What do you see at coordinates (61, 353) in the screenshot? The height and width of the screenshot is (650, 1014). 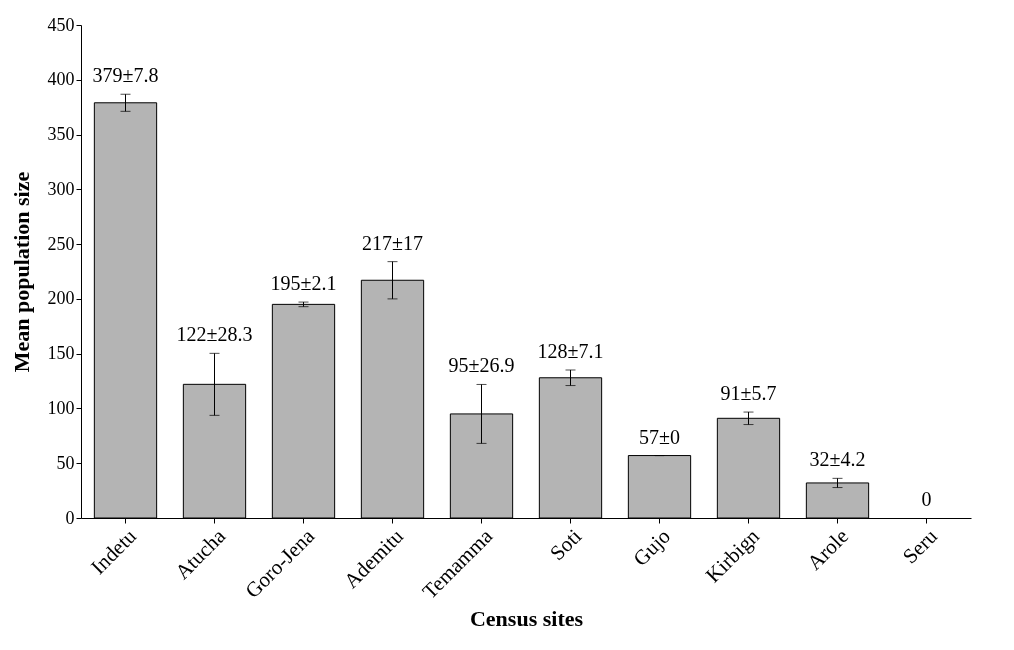 I see `y-tick-label: 150` at bounding box center [61, 353].